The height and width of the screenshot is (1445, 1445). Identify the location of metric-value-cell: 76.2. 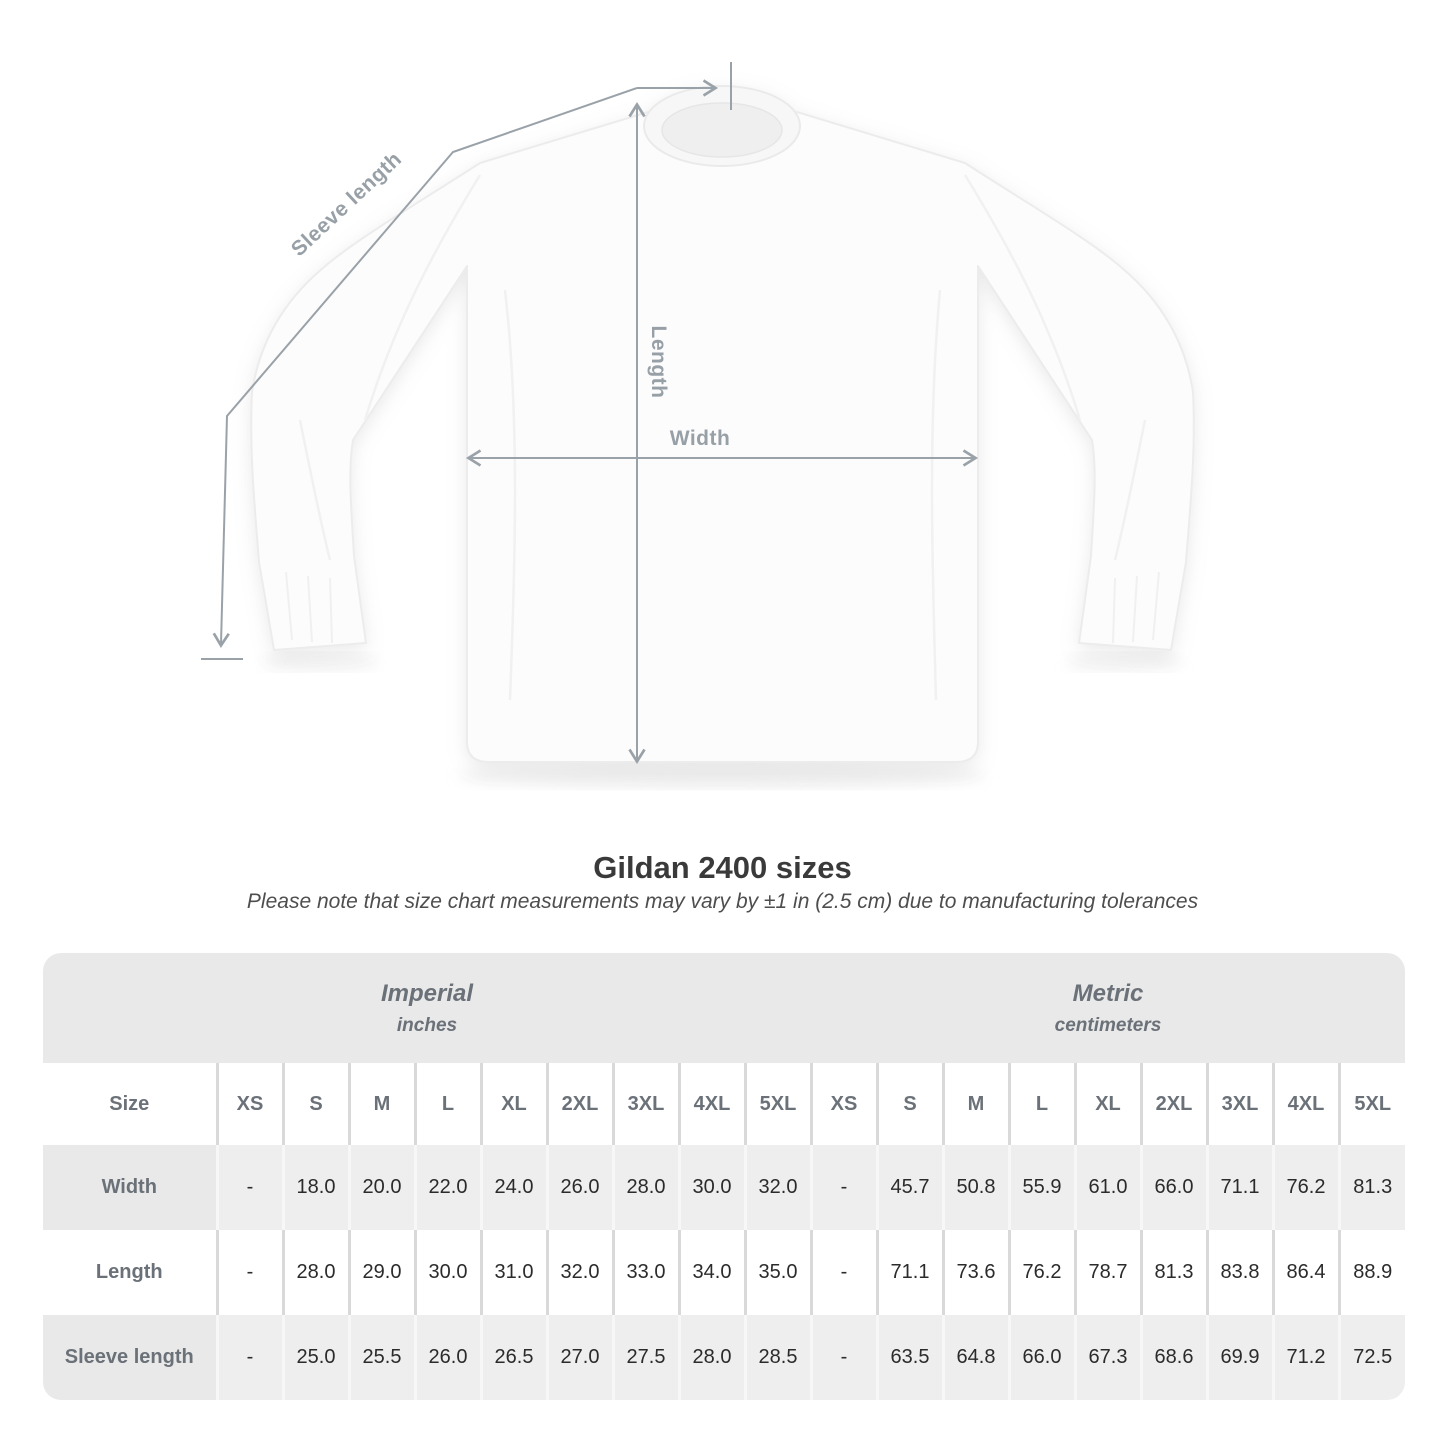
(1041, 1272).